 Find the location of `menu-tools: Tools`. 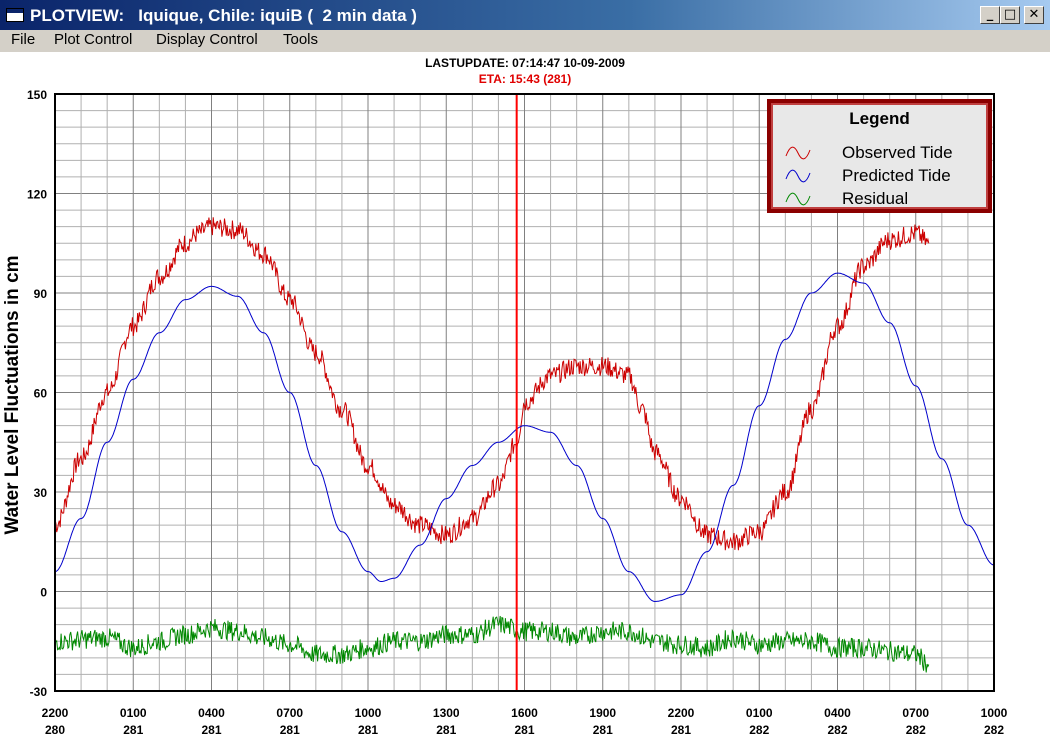

menu-tools: Tools is located at coordinates (301, 39).